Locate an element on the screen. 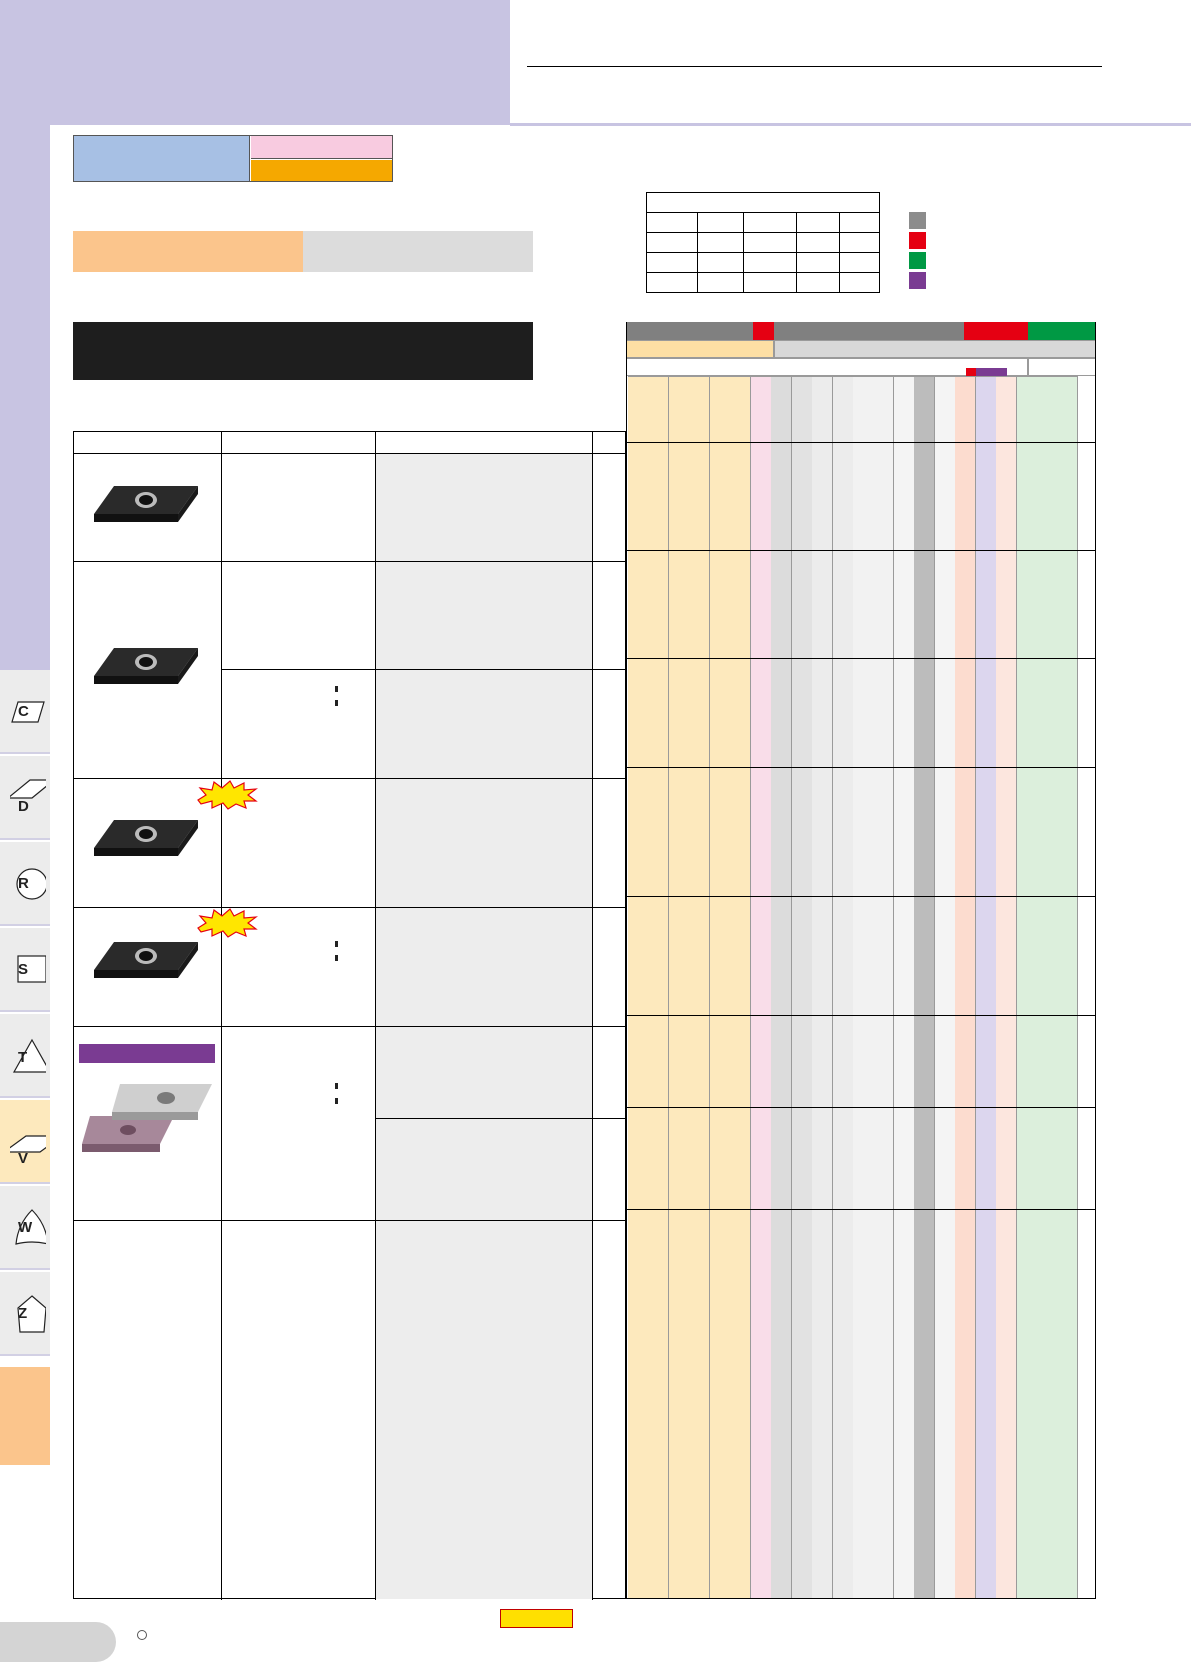 The height and width of the screenshot is (1662, 1191). header-rule is located at coordinates (814, 66).